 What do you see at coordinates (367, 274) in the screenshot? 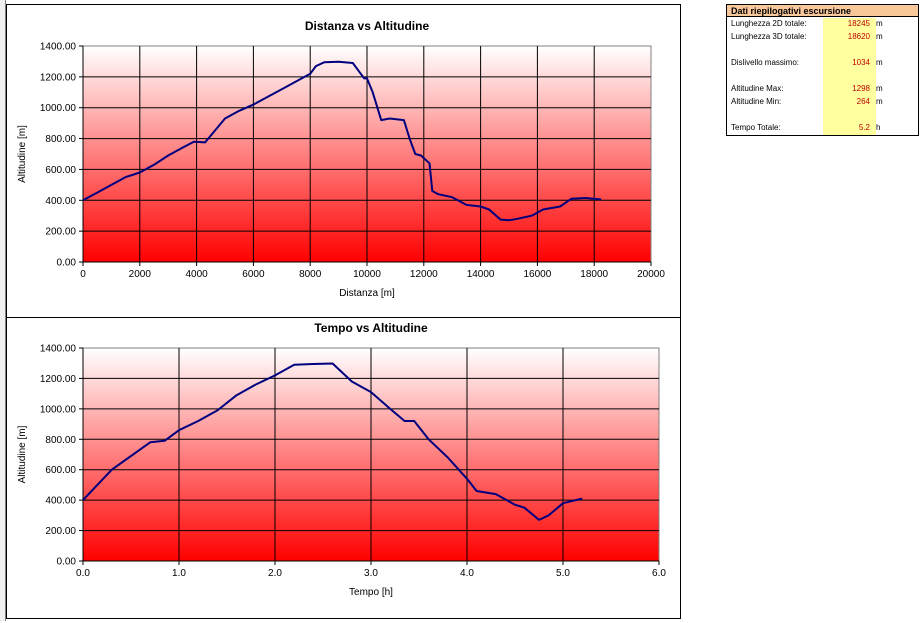
I see `x-tick-label: 10000` at bounding box center [367, 274].